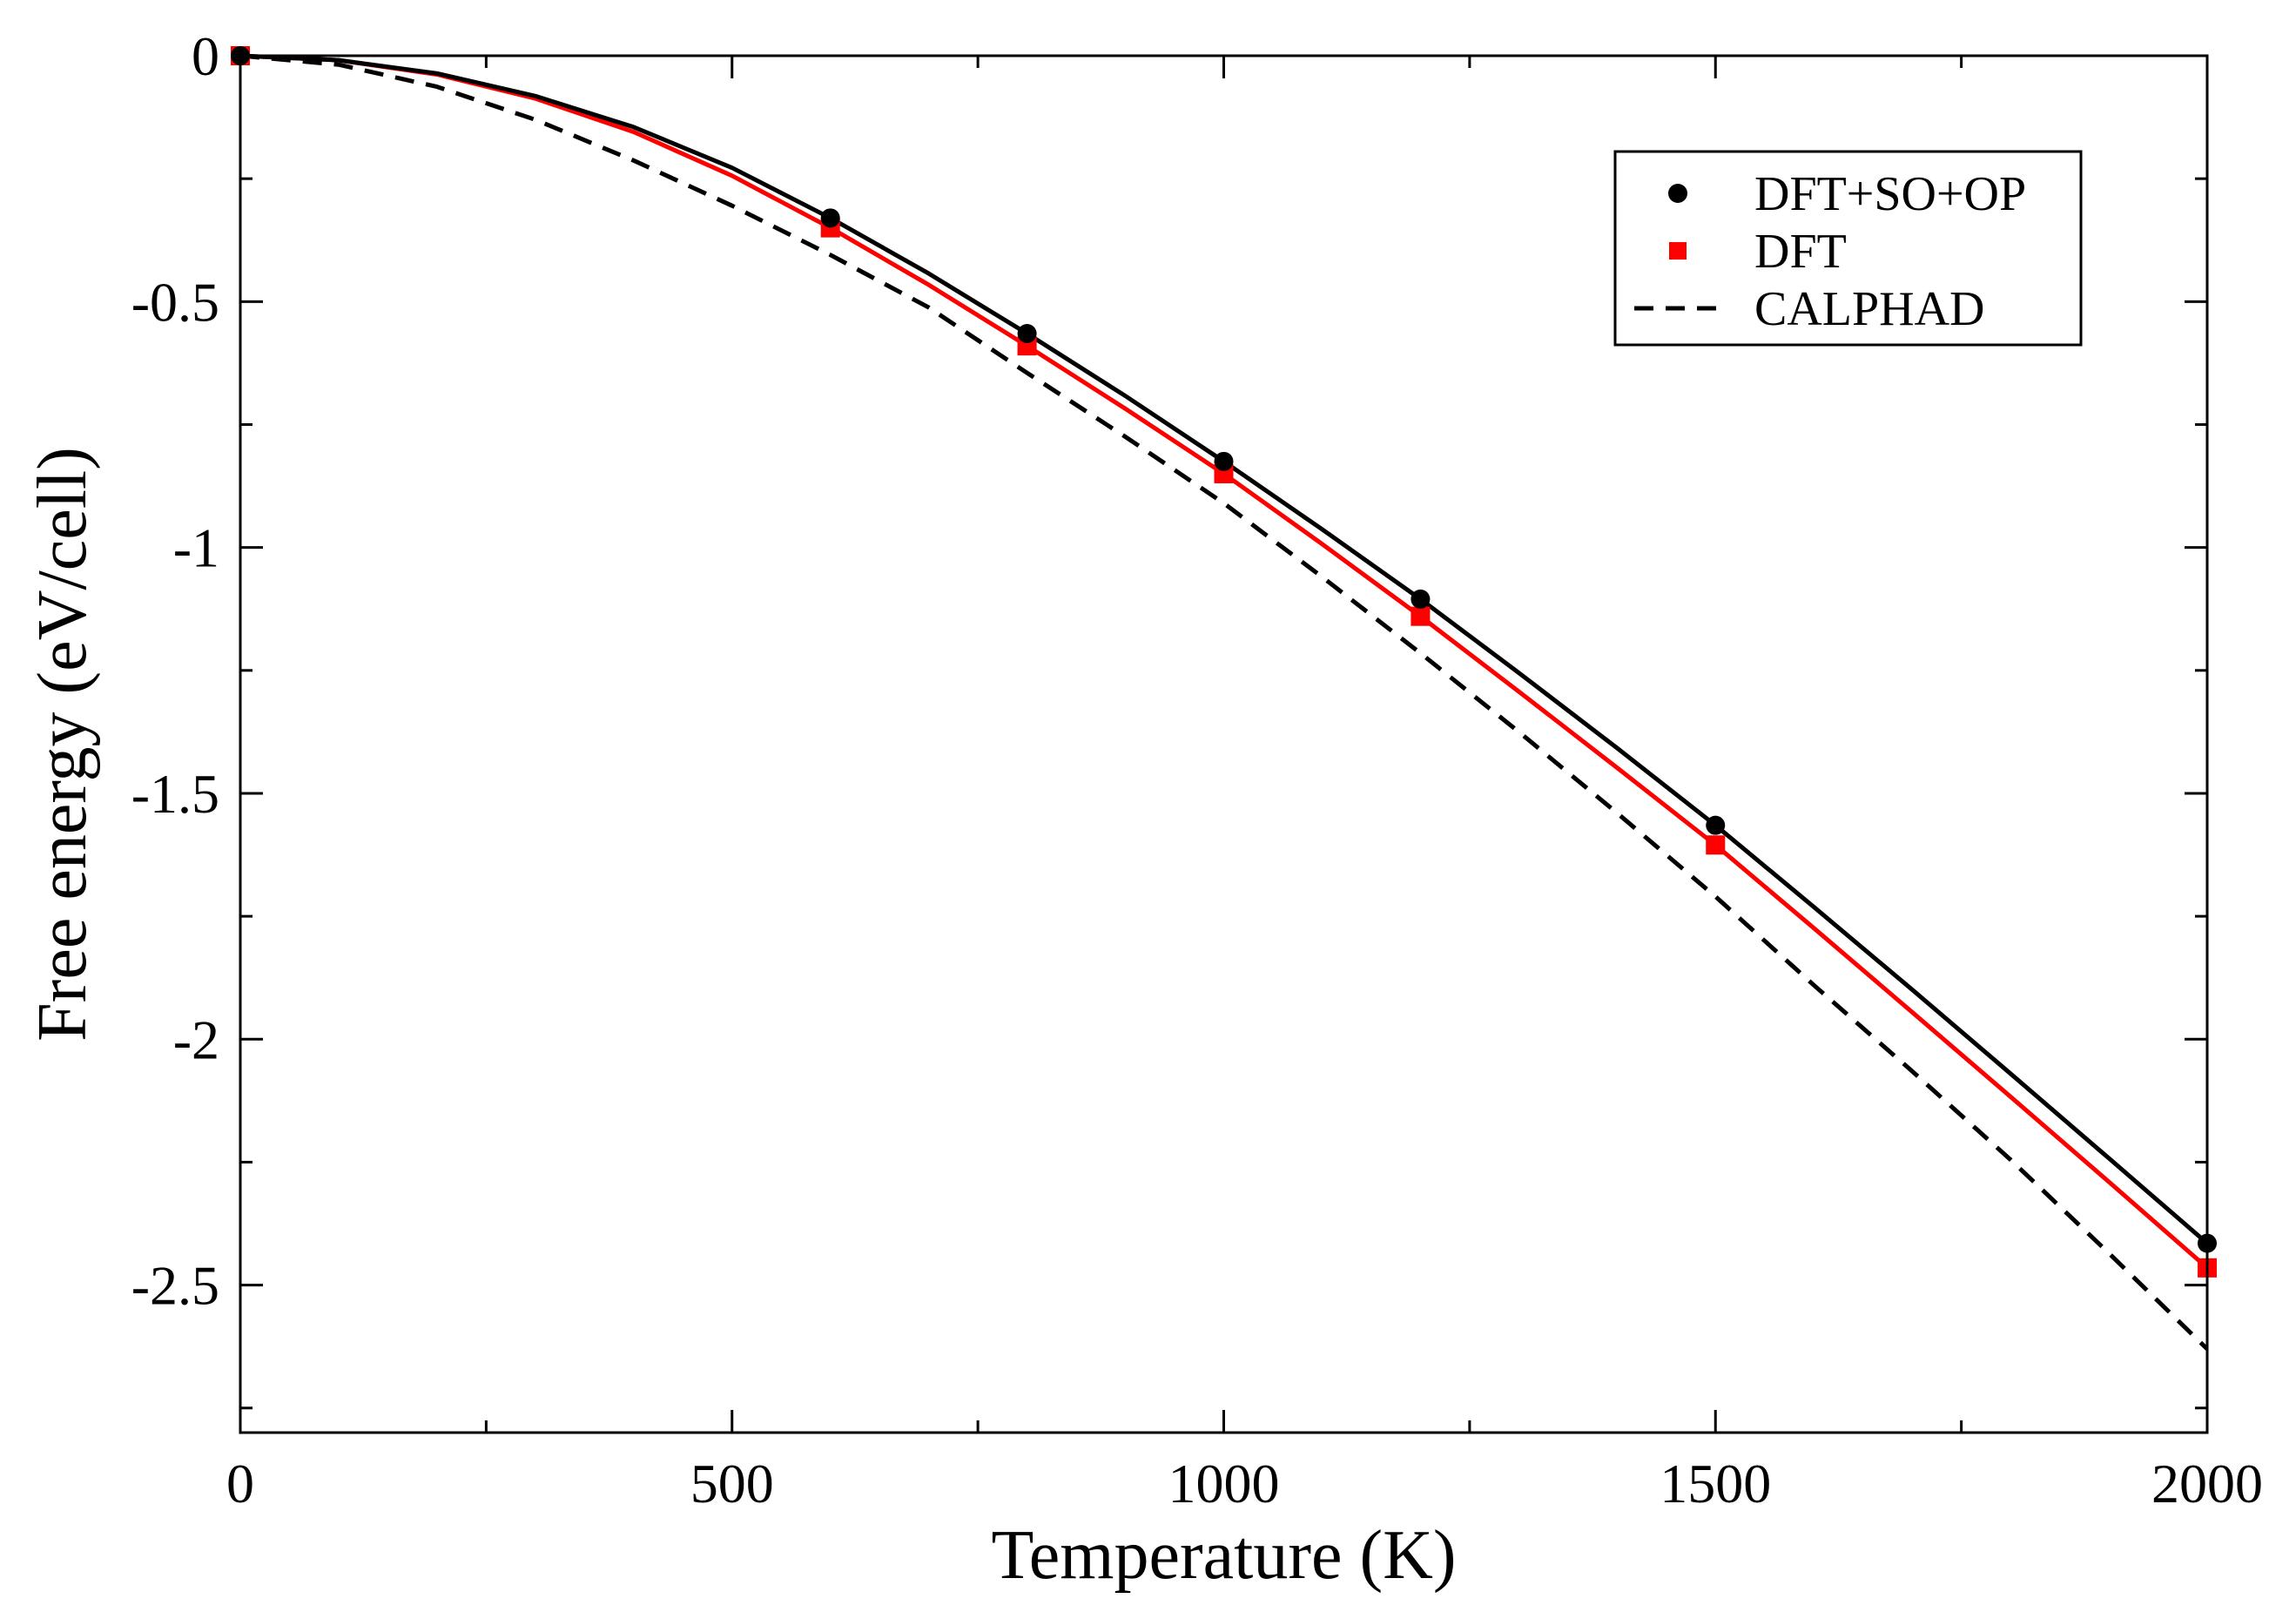  I want to click on x-tick-label: 2000, so click(2207, 1484).